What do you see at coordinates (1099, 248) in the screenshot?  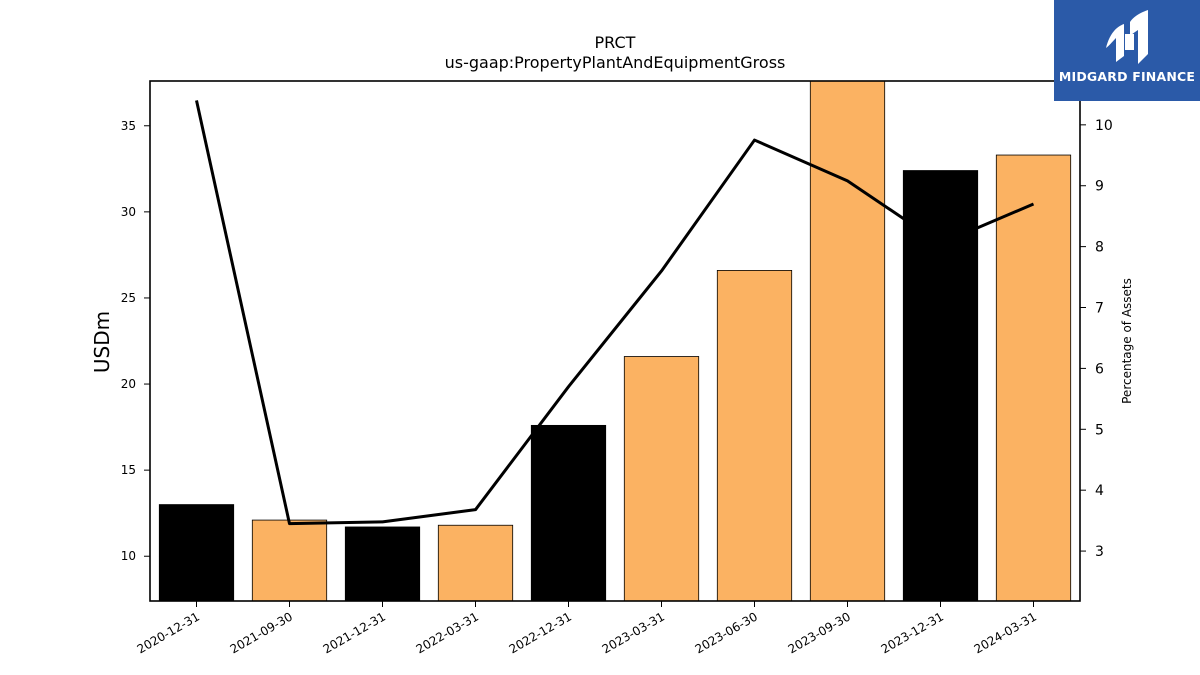 I see `y2-tick-label: 8` at bounding box center [1099, 248].